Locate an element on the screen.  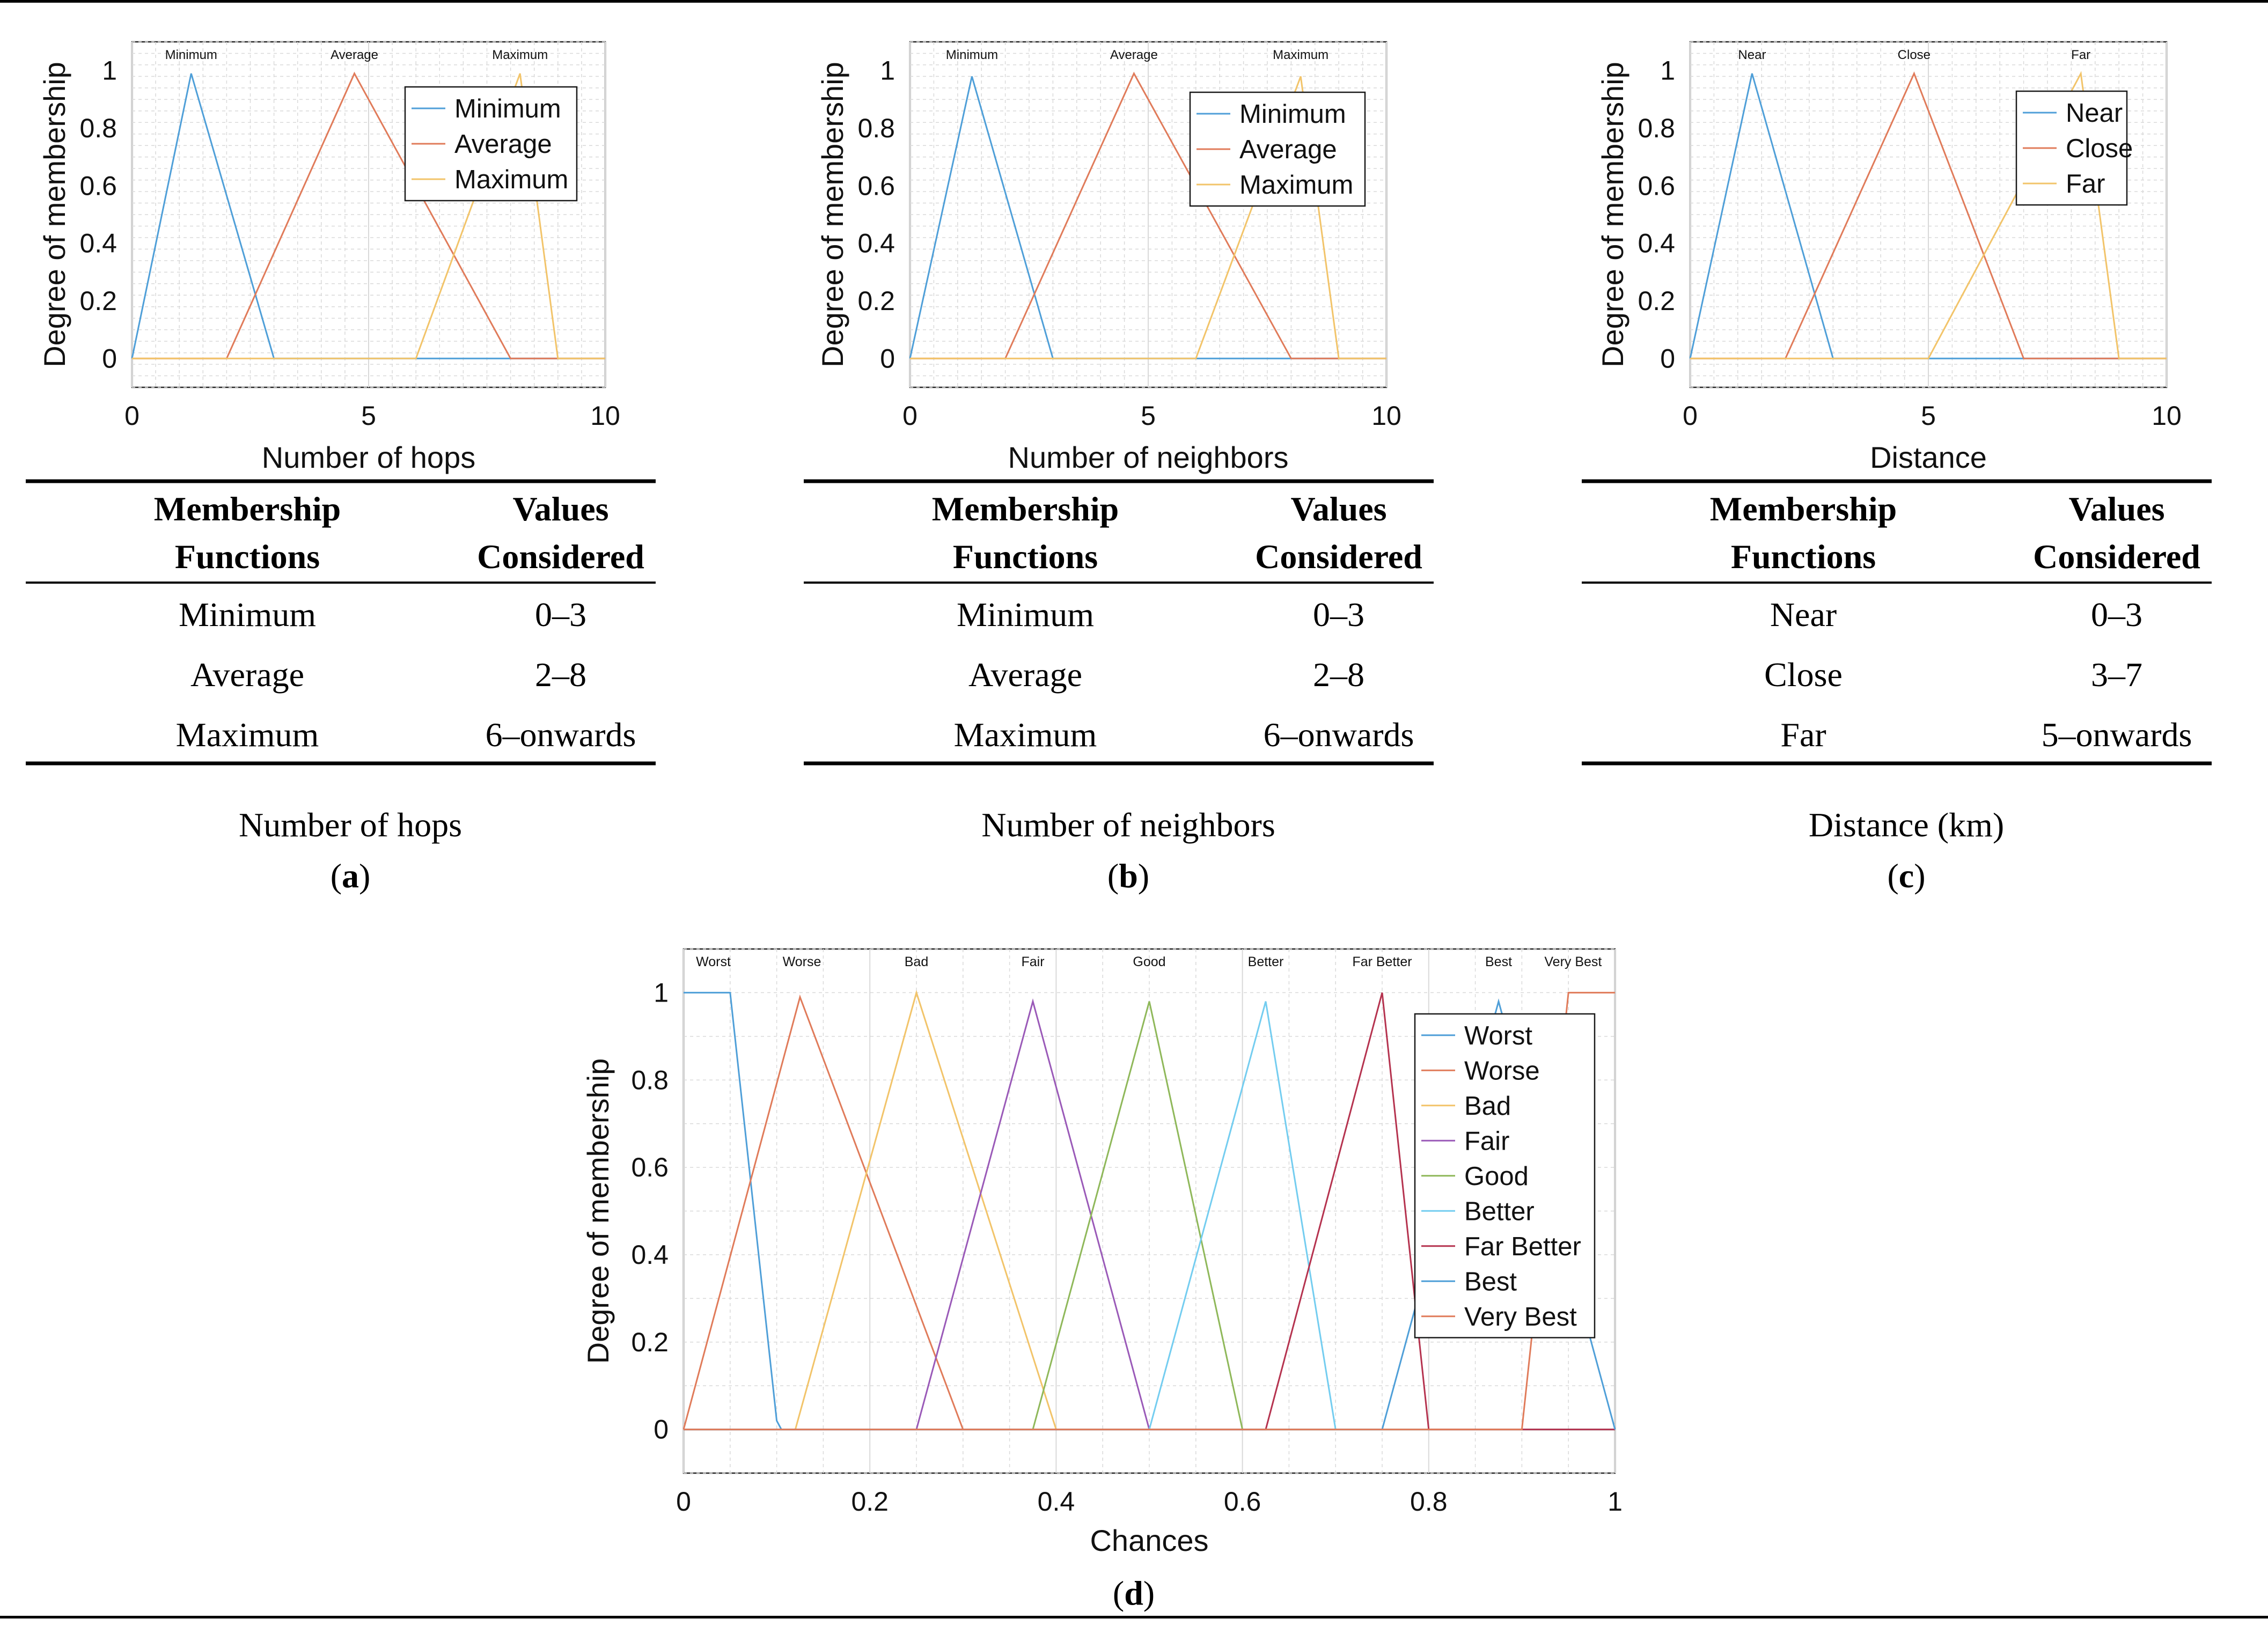
panel-label: (b) is located at coordinates (1128, 876).